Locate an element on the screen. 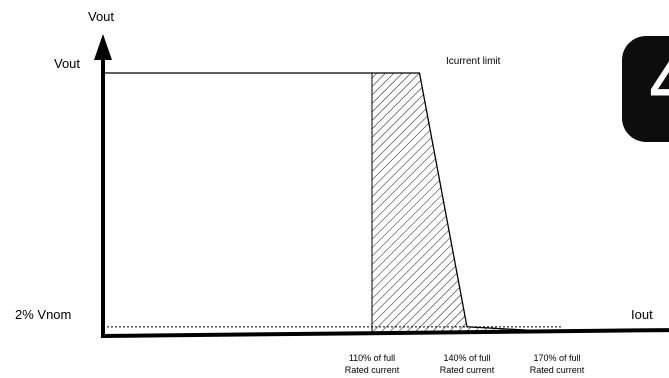  page-number-badge is located at coordinates (645, 89).